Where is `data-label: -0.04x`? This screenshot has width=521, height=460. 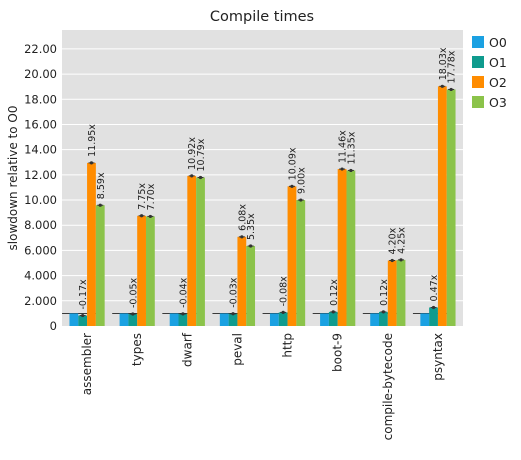 data-label: -0.04x is located at coordinates (183, 292).